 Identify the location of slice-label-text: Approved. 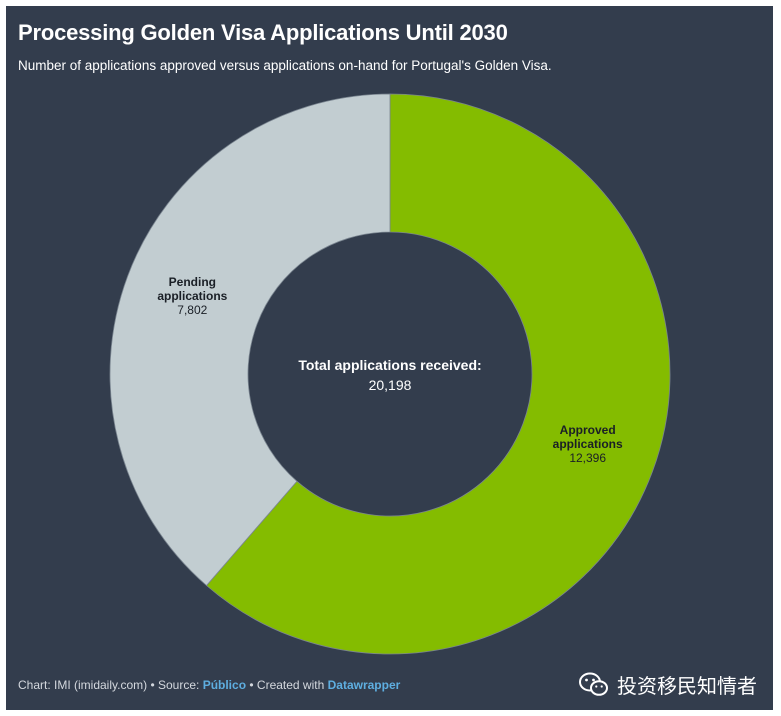
(588, 430).